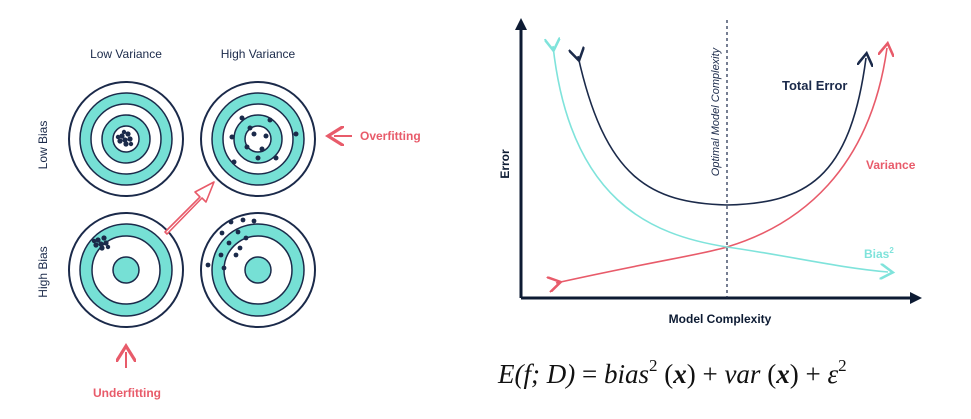 Image resolution: width=971 pixels, height=419 pixels. What do you see at coordinates (833, 374) in the screenshot?
I see `formula-epsilon: ε` at bounding box center [833, 374].